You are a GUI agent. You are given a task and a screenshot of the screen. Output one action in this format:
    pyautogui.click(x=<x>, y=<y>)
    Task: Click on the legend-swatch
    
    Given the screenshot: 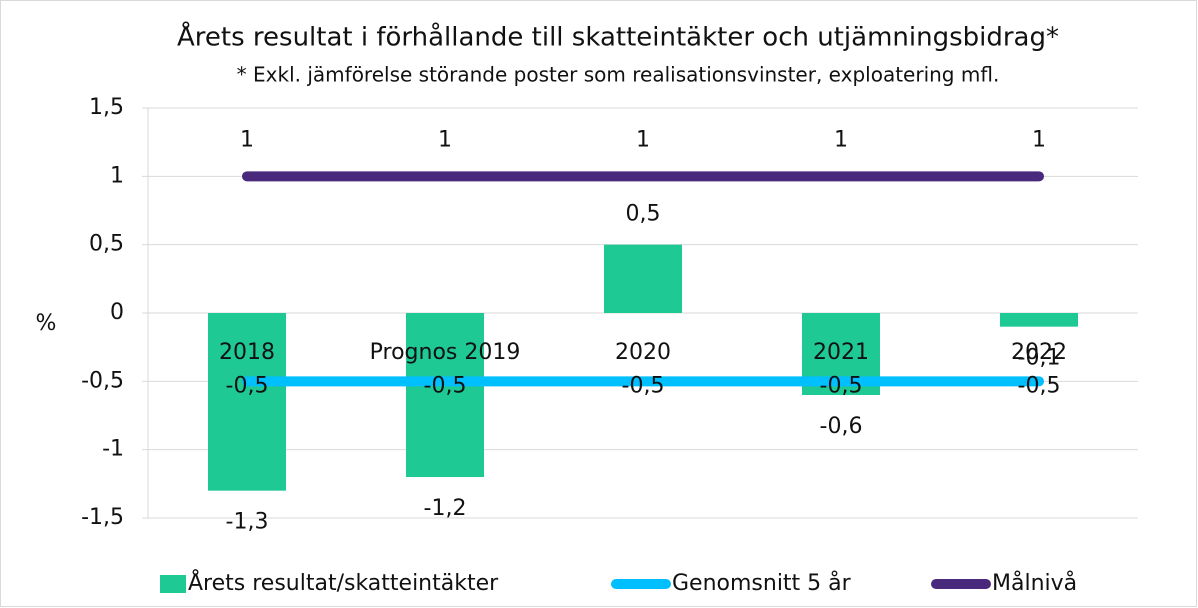 What is the action you would take?
    pyautogui.click(x=173, y=584)
    